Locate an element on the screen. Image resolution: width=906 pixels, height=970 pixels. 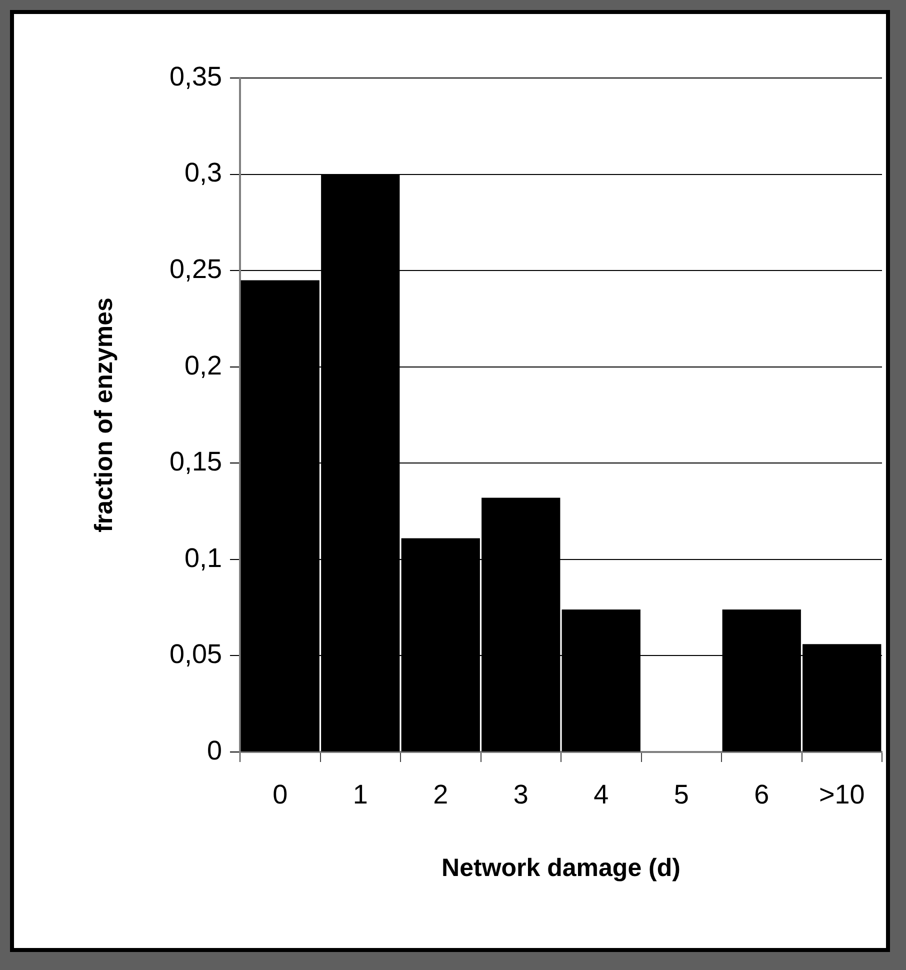
x-axis-title: Network damage (d) is located at coordinates (561, 868).